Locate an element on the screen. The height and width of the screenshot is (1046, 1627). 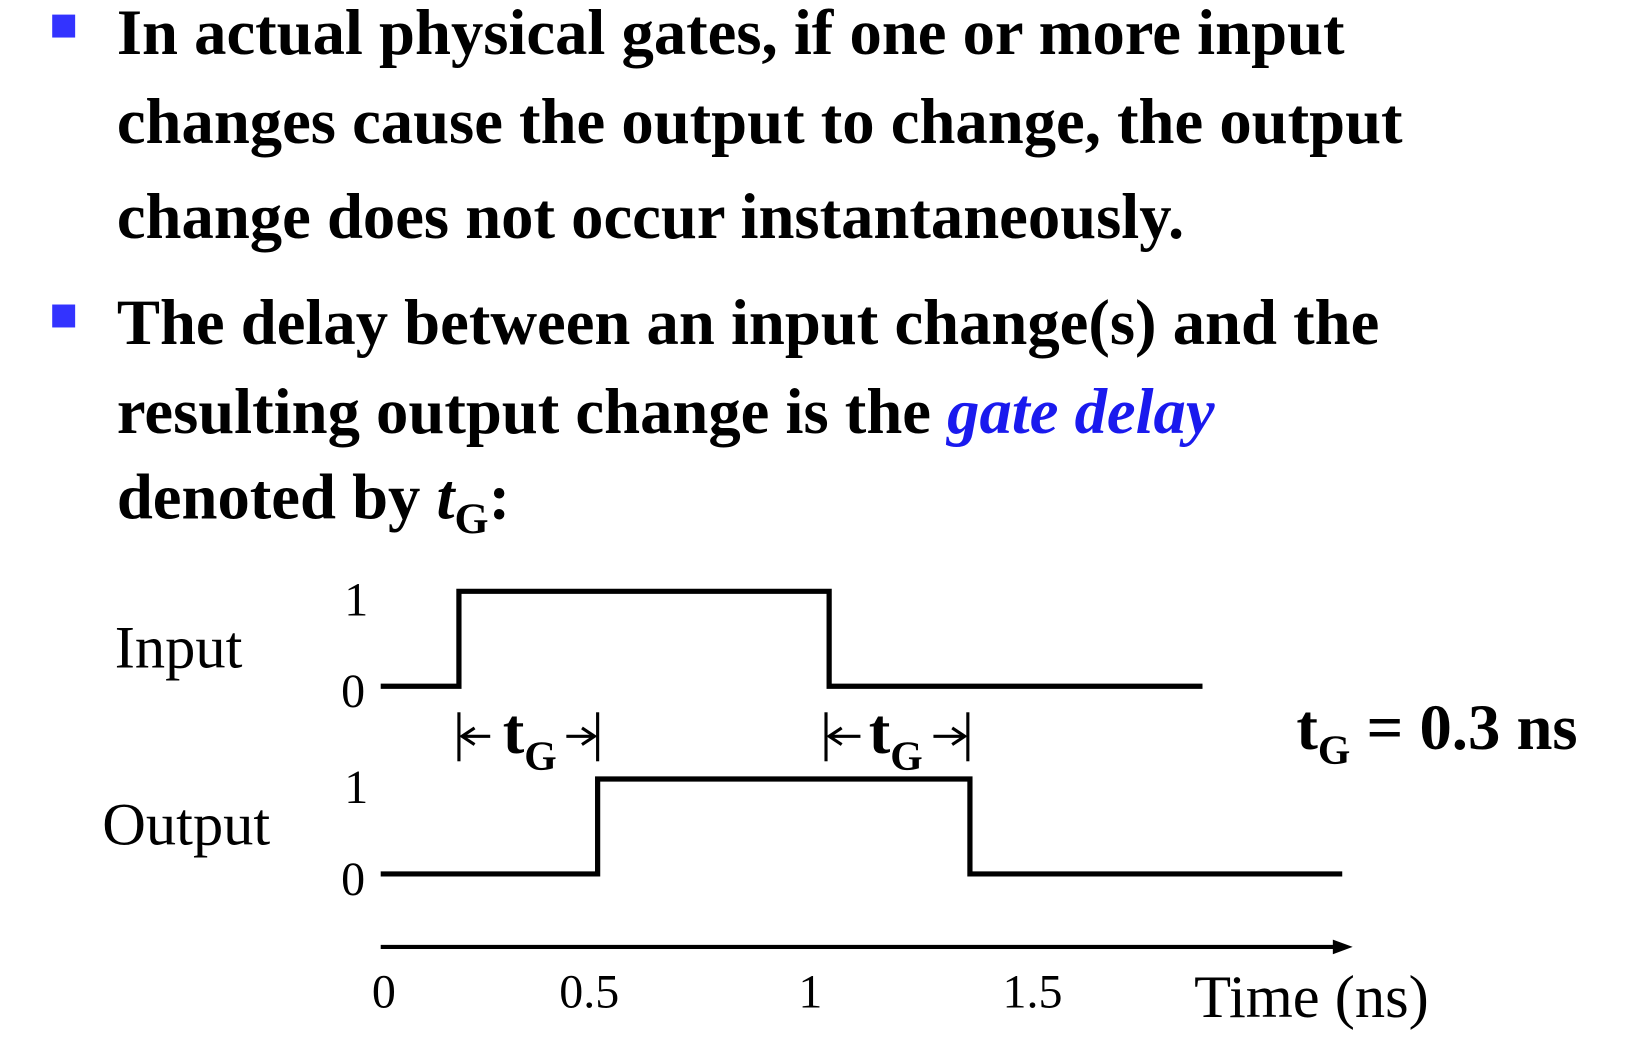
signal-label: Input is located at coordinates (179, 647).